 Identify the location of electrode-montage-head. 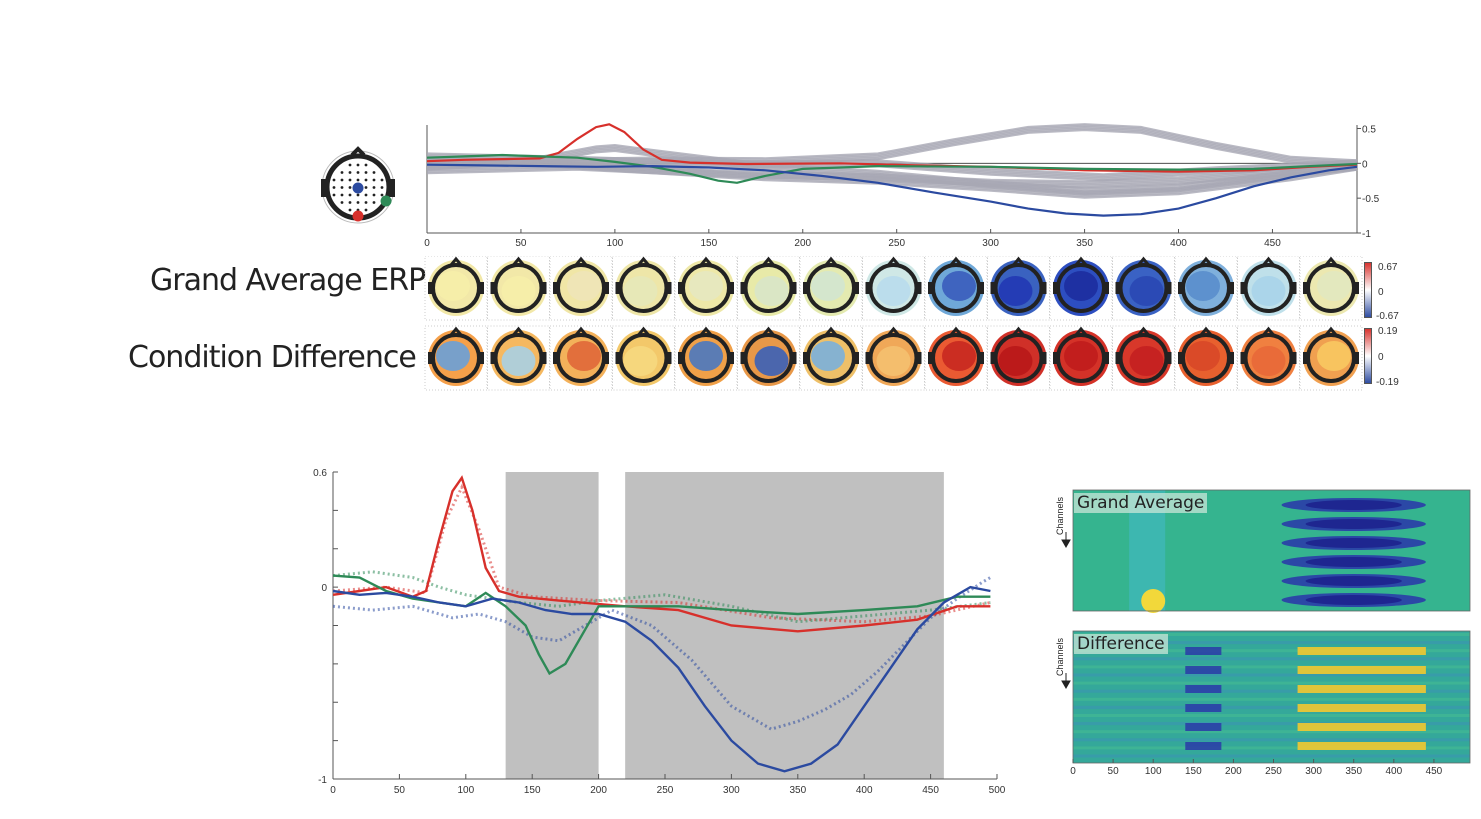
(358, 185).